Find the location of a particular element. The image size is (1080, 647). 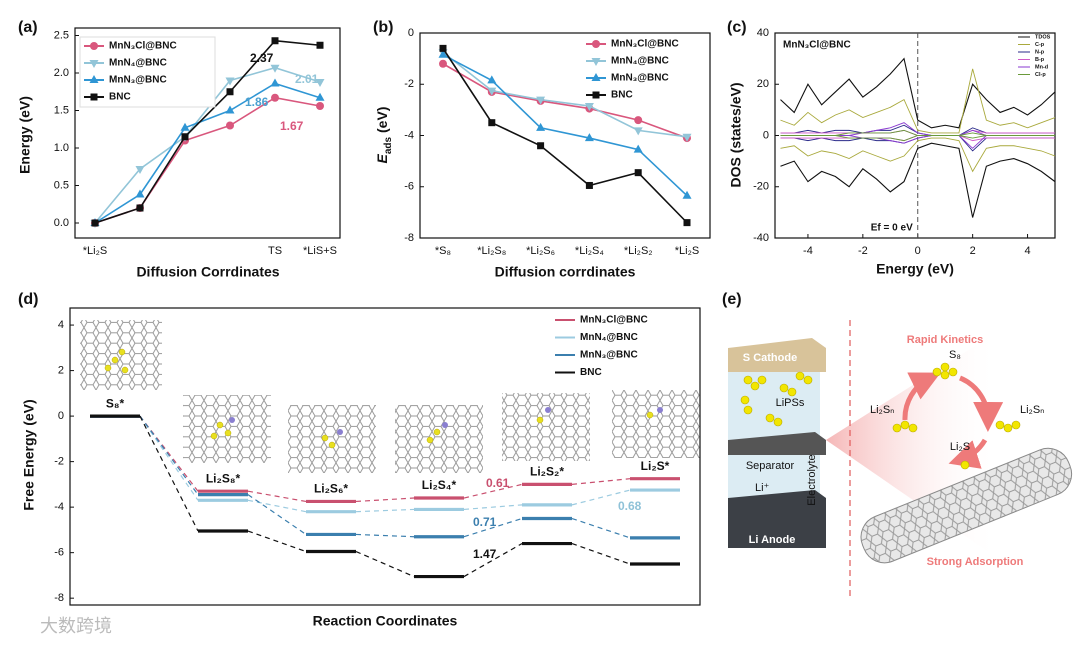

panel-label: (b) is located at coordinates (383, 27).